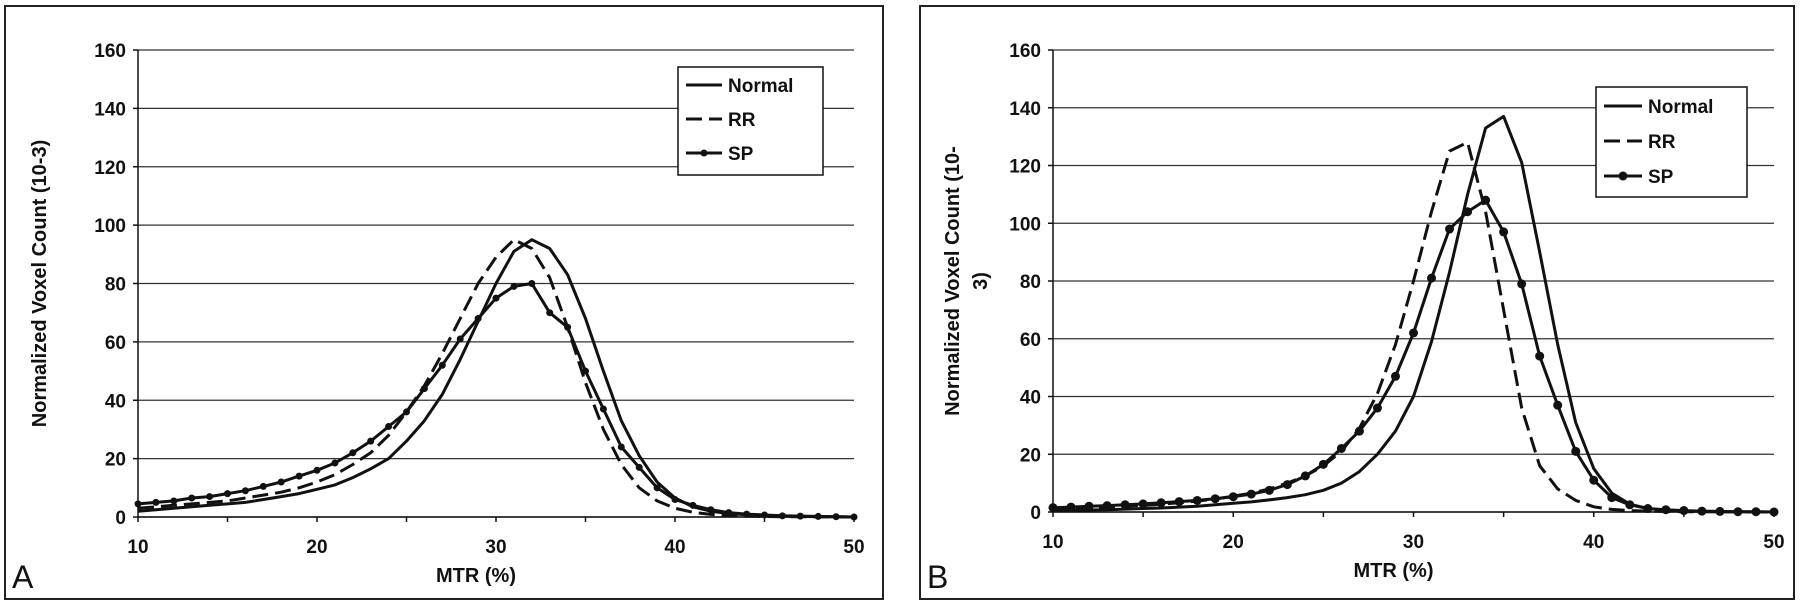 Image resolution: width=1800 pixels, height=606 pixels. I want to click on y-tick-label: 0, so click(120, 518).